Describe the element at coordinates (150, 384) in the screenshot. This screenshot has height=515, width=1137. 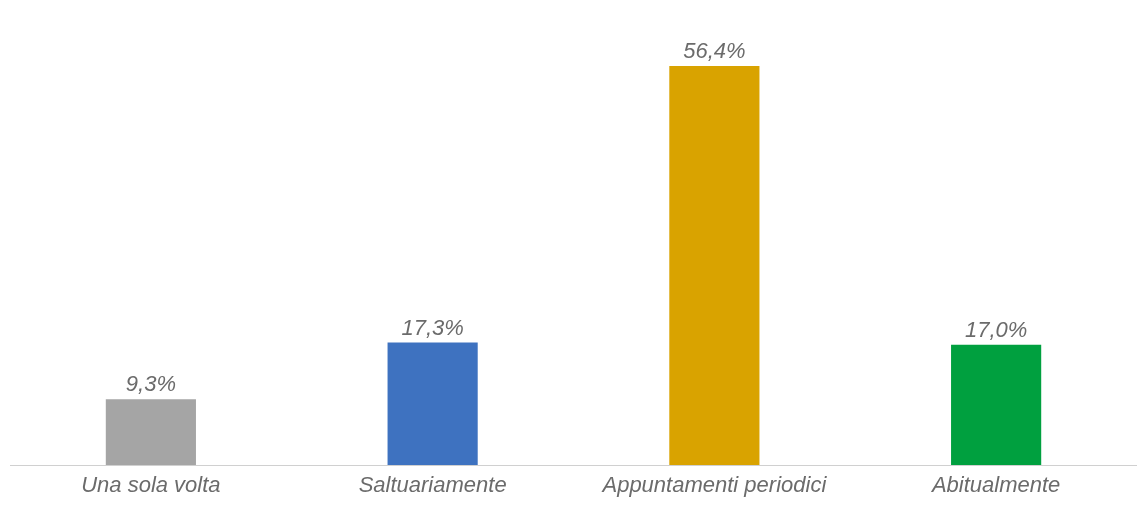
I see `data-label: 9,3%` at that location.